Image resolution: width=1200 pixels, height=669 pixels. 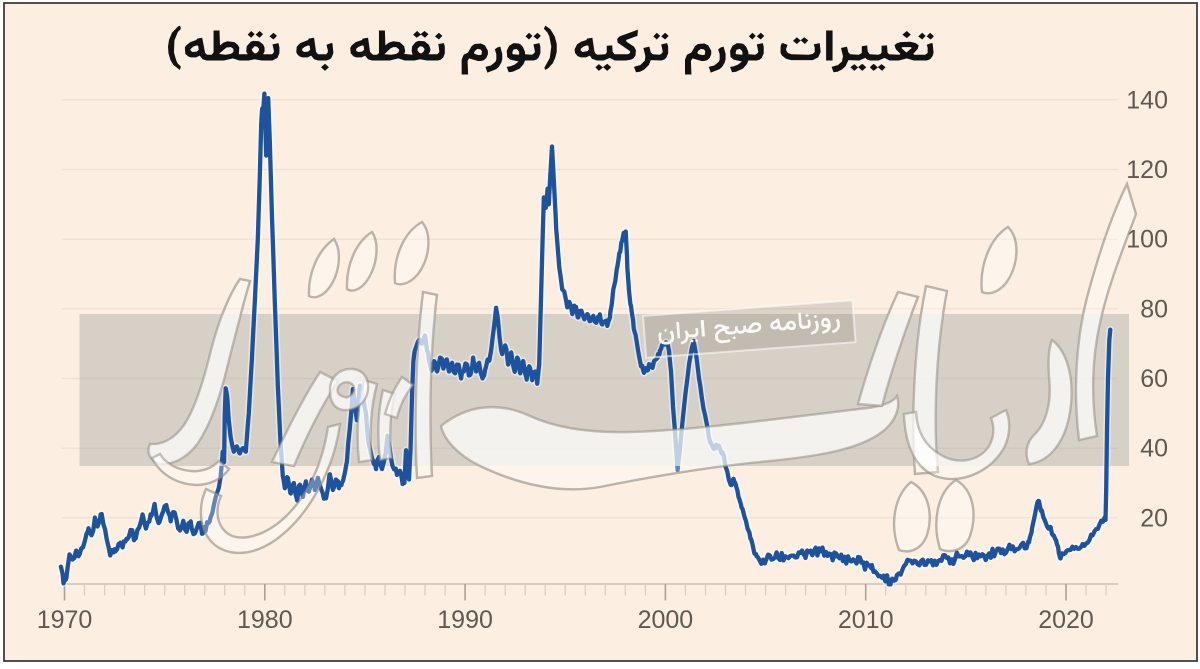 I want to click on svg-text: 80, so click(x=1154, y=309).